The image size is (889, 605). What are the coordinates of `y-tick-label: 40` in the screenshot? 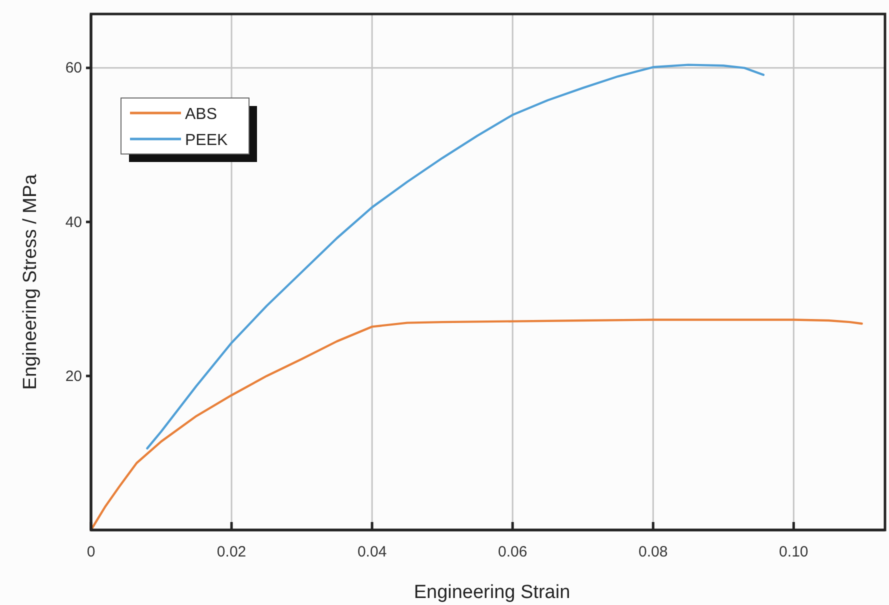 It's located at (73, 222).